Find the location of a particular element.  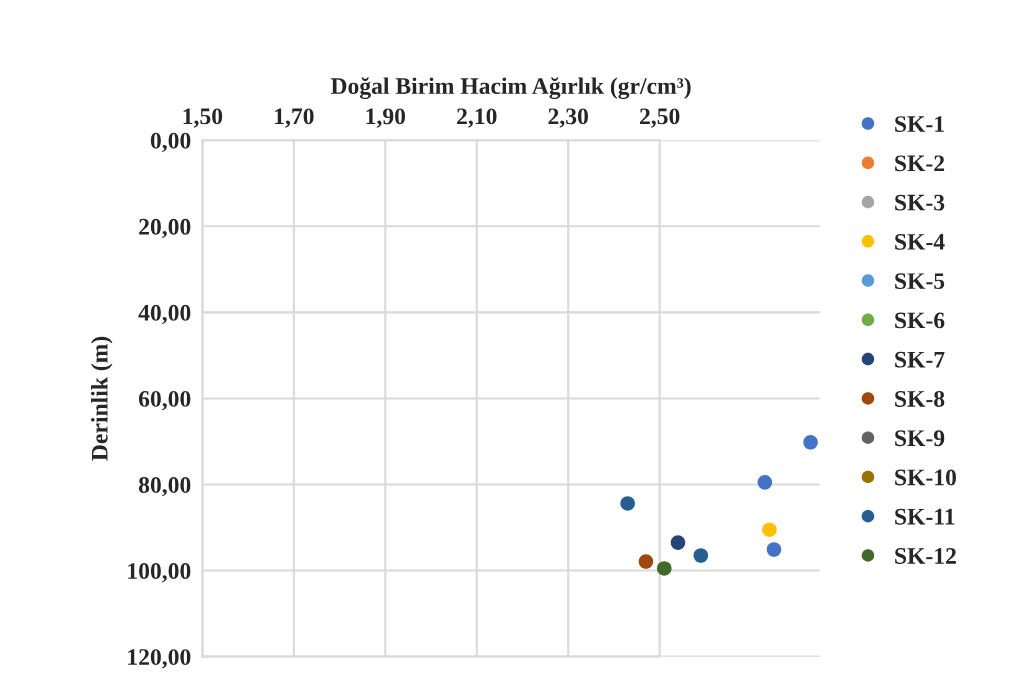

x-axis-title: Doğal Birim Hacim Ağırlık (gr/cm³) is located at coordinates (510, 88).